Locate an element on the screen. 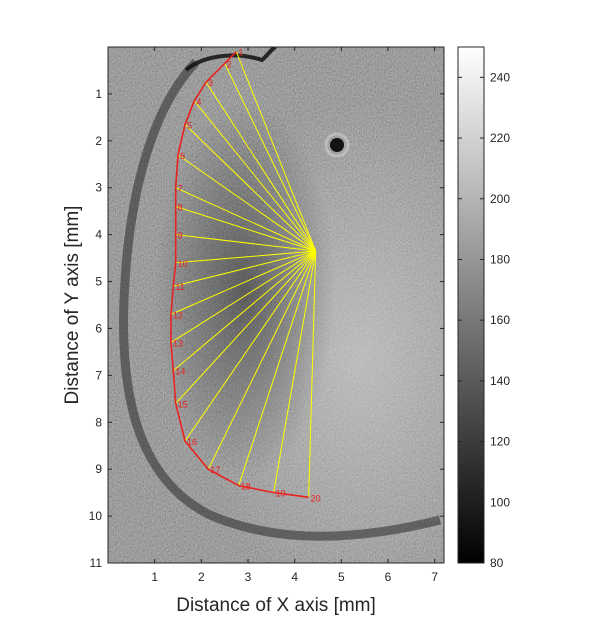 The height and width of the screenshot is (635, 601). y-tick-label: 4 is located at coordinates (98, 235).